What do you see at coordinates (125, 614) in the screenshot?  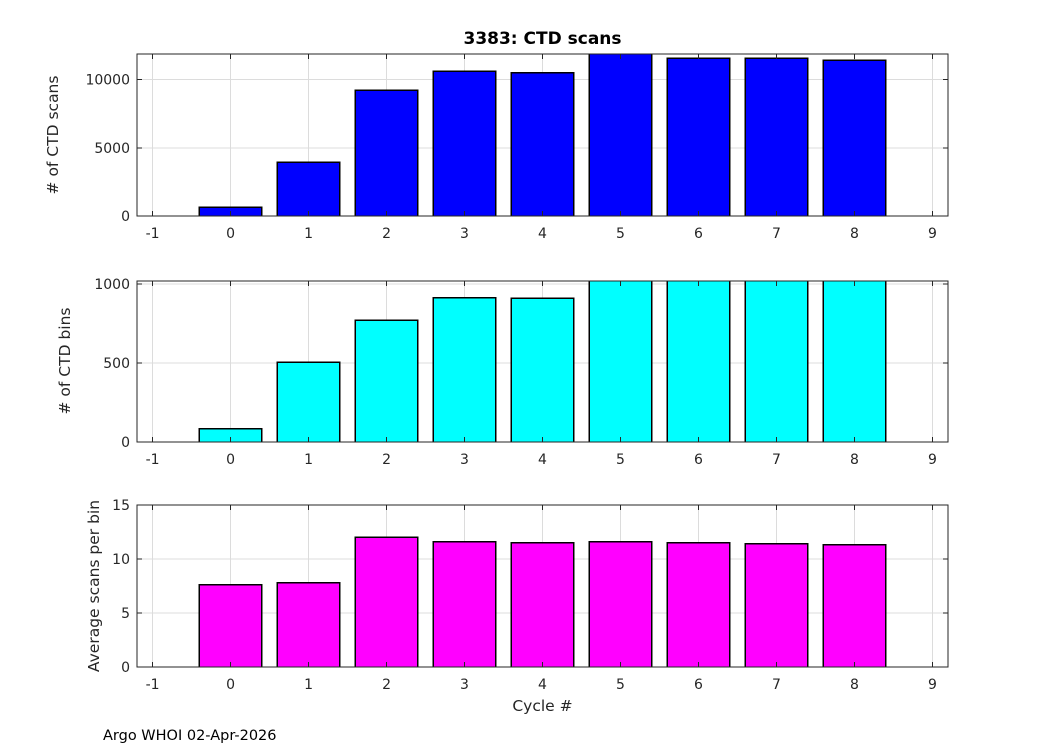 I see `y-tick-label: 5` at bounding box center [125, 614].